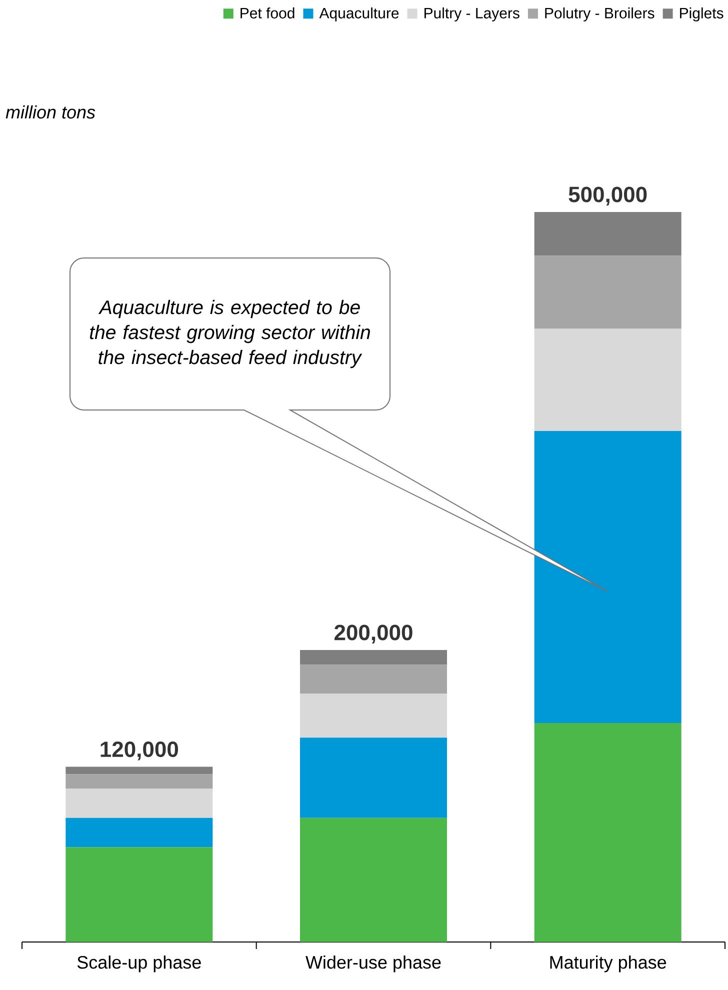  What do you see at coordinates (359, 14) in the screenshot?
I see `legend-label: Aquaculture` at bounding box center [359, 14].